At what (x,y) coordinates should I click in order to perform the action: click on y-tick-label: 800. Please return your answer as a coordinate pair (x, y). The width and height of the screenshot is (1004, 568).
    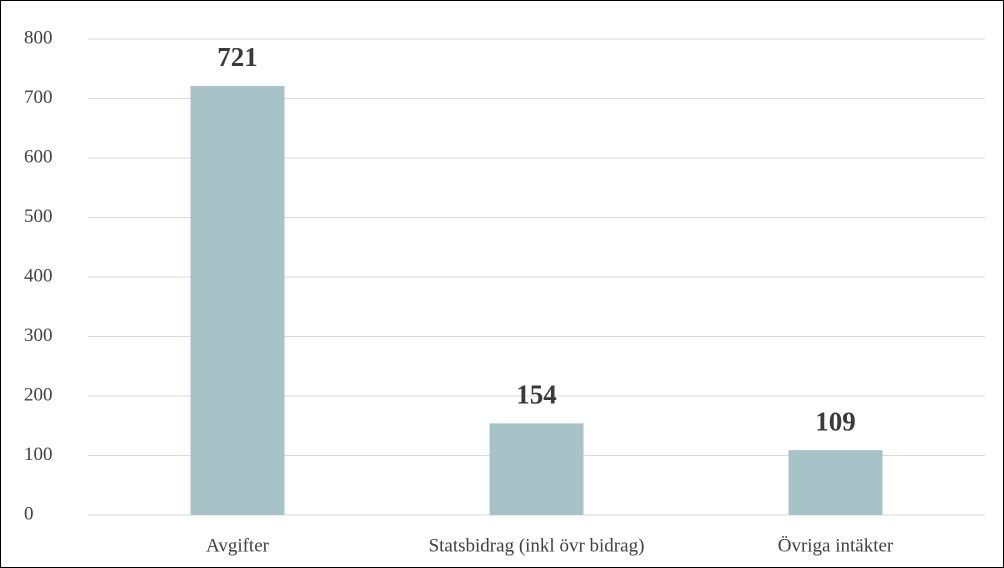
    Looking at the image, I should click on (38, 37).